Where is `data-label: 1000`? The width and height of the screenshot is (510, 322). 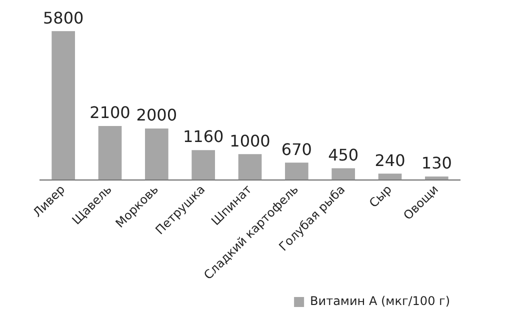
data-label: 1000 is located at coordinates (250, 140).